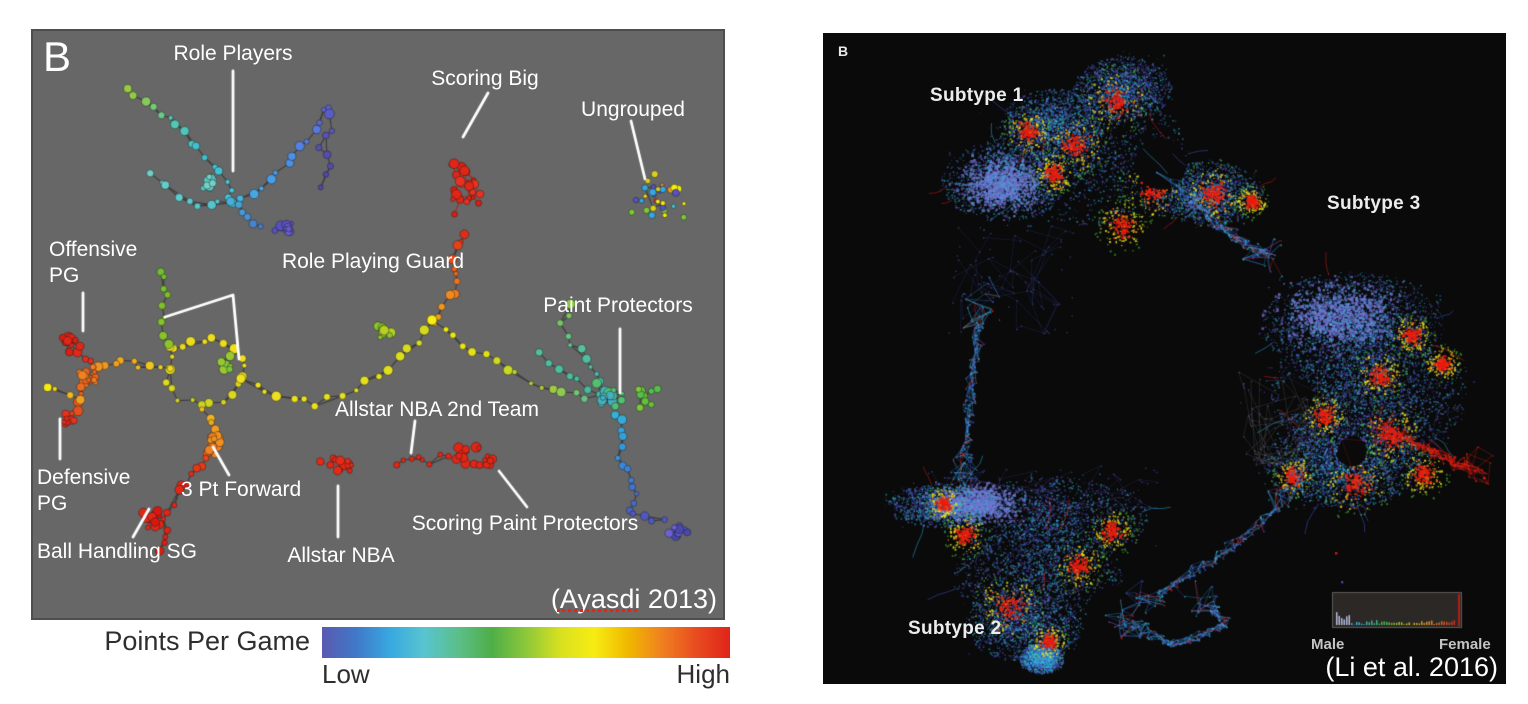 Image resolution: width=1528 pixels, height=704 pixels. Describe the element at coordinates (341, 555) in the screenshot. I see `network-annotation: Allstar NBA` at that location.